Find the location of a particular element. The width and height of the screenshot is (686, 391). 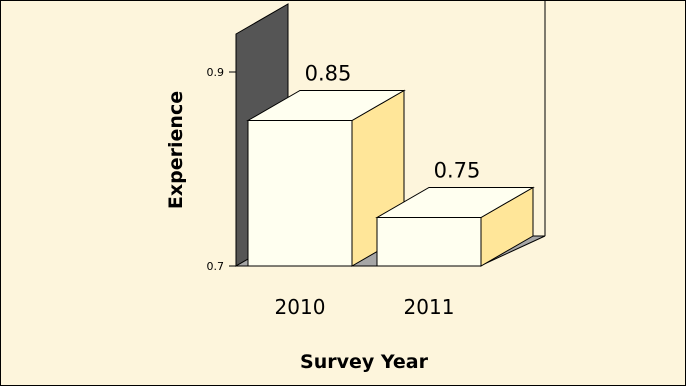

data-label: 0.85 is located at coordinates (328, 74).